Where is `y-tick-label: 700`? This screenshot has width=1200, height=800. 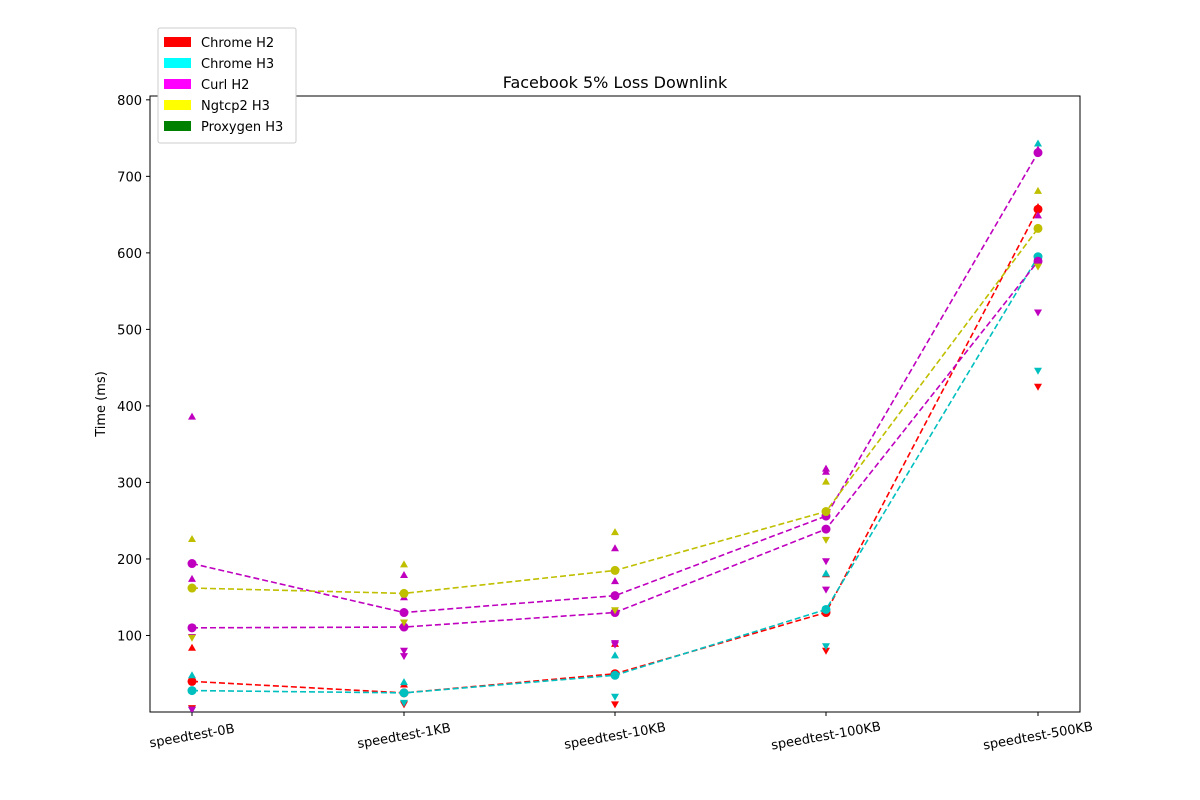
y-tick-label: 700 is located at coordinates (129, 177).